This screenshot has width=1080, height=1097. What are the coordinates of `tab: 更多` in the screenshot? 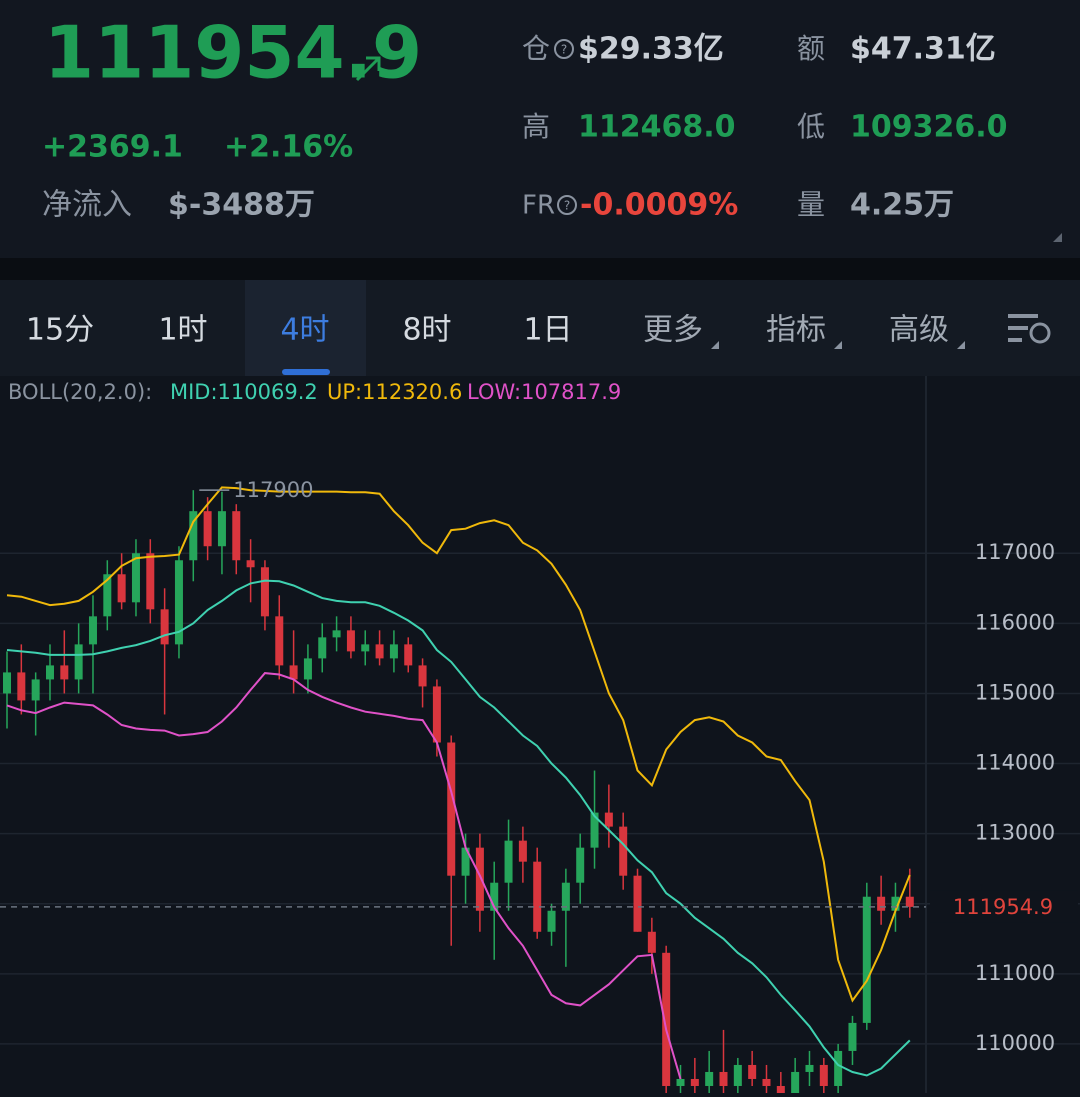 It's located at (673, 330).